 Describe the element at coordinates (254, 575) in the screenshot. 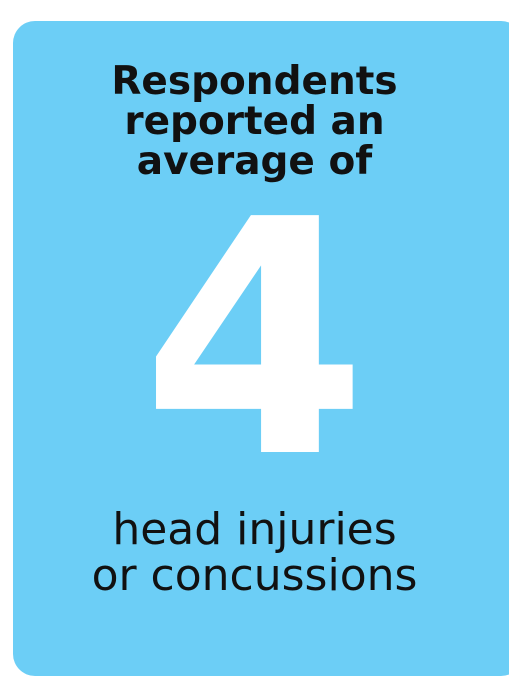

I see `description-line-2: or concussions` at that location.